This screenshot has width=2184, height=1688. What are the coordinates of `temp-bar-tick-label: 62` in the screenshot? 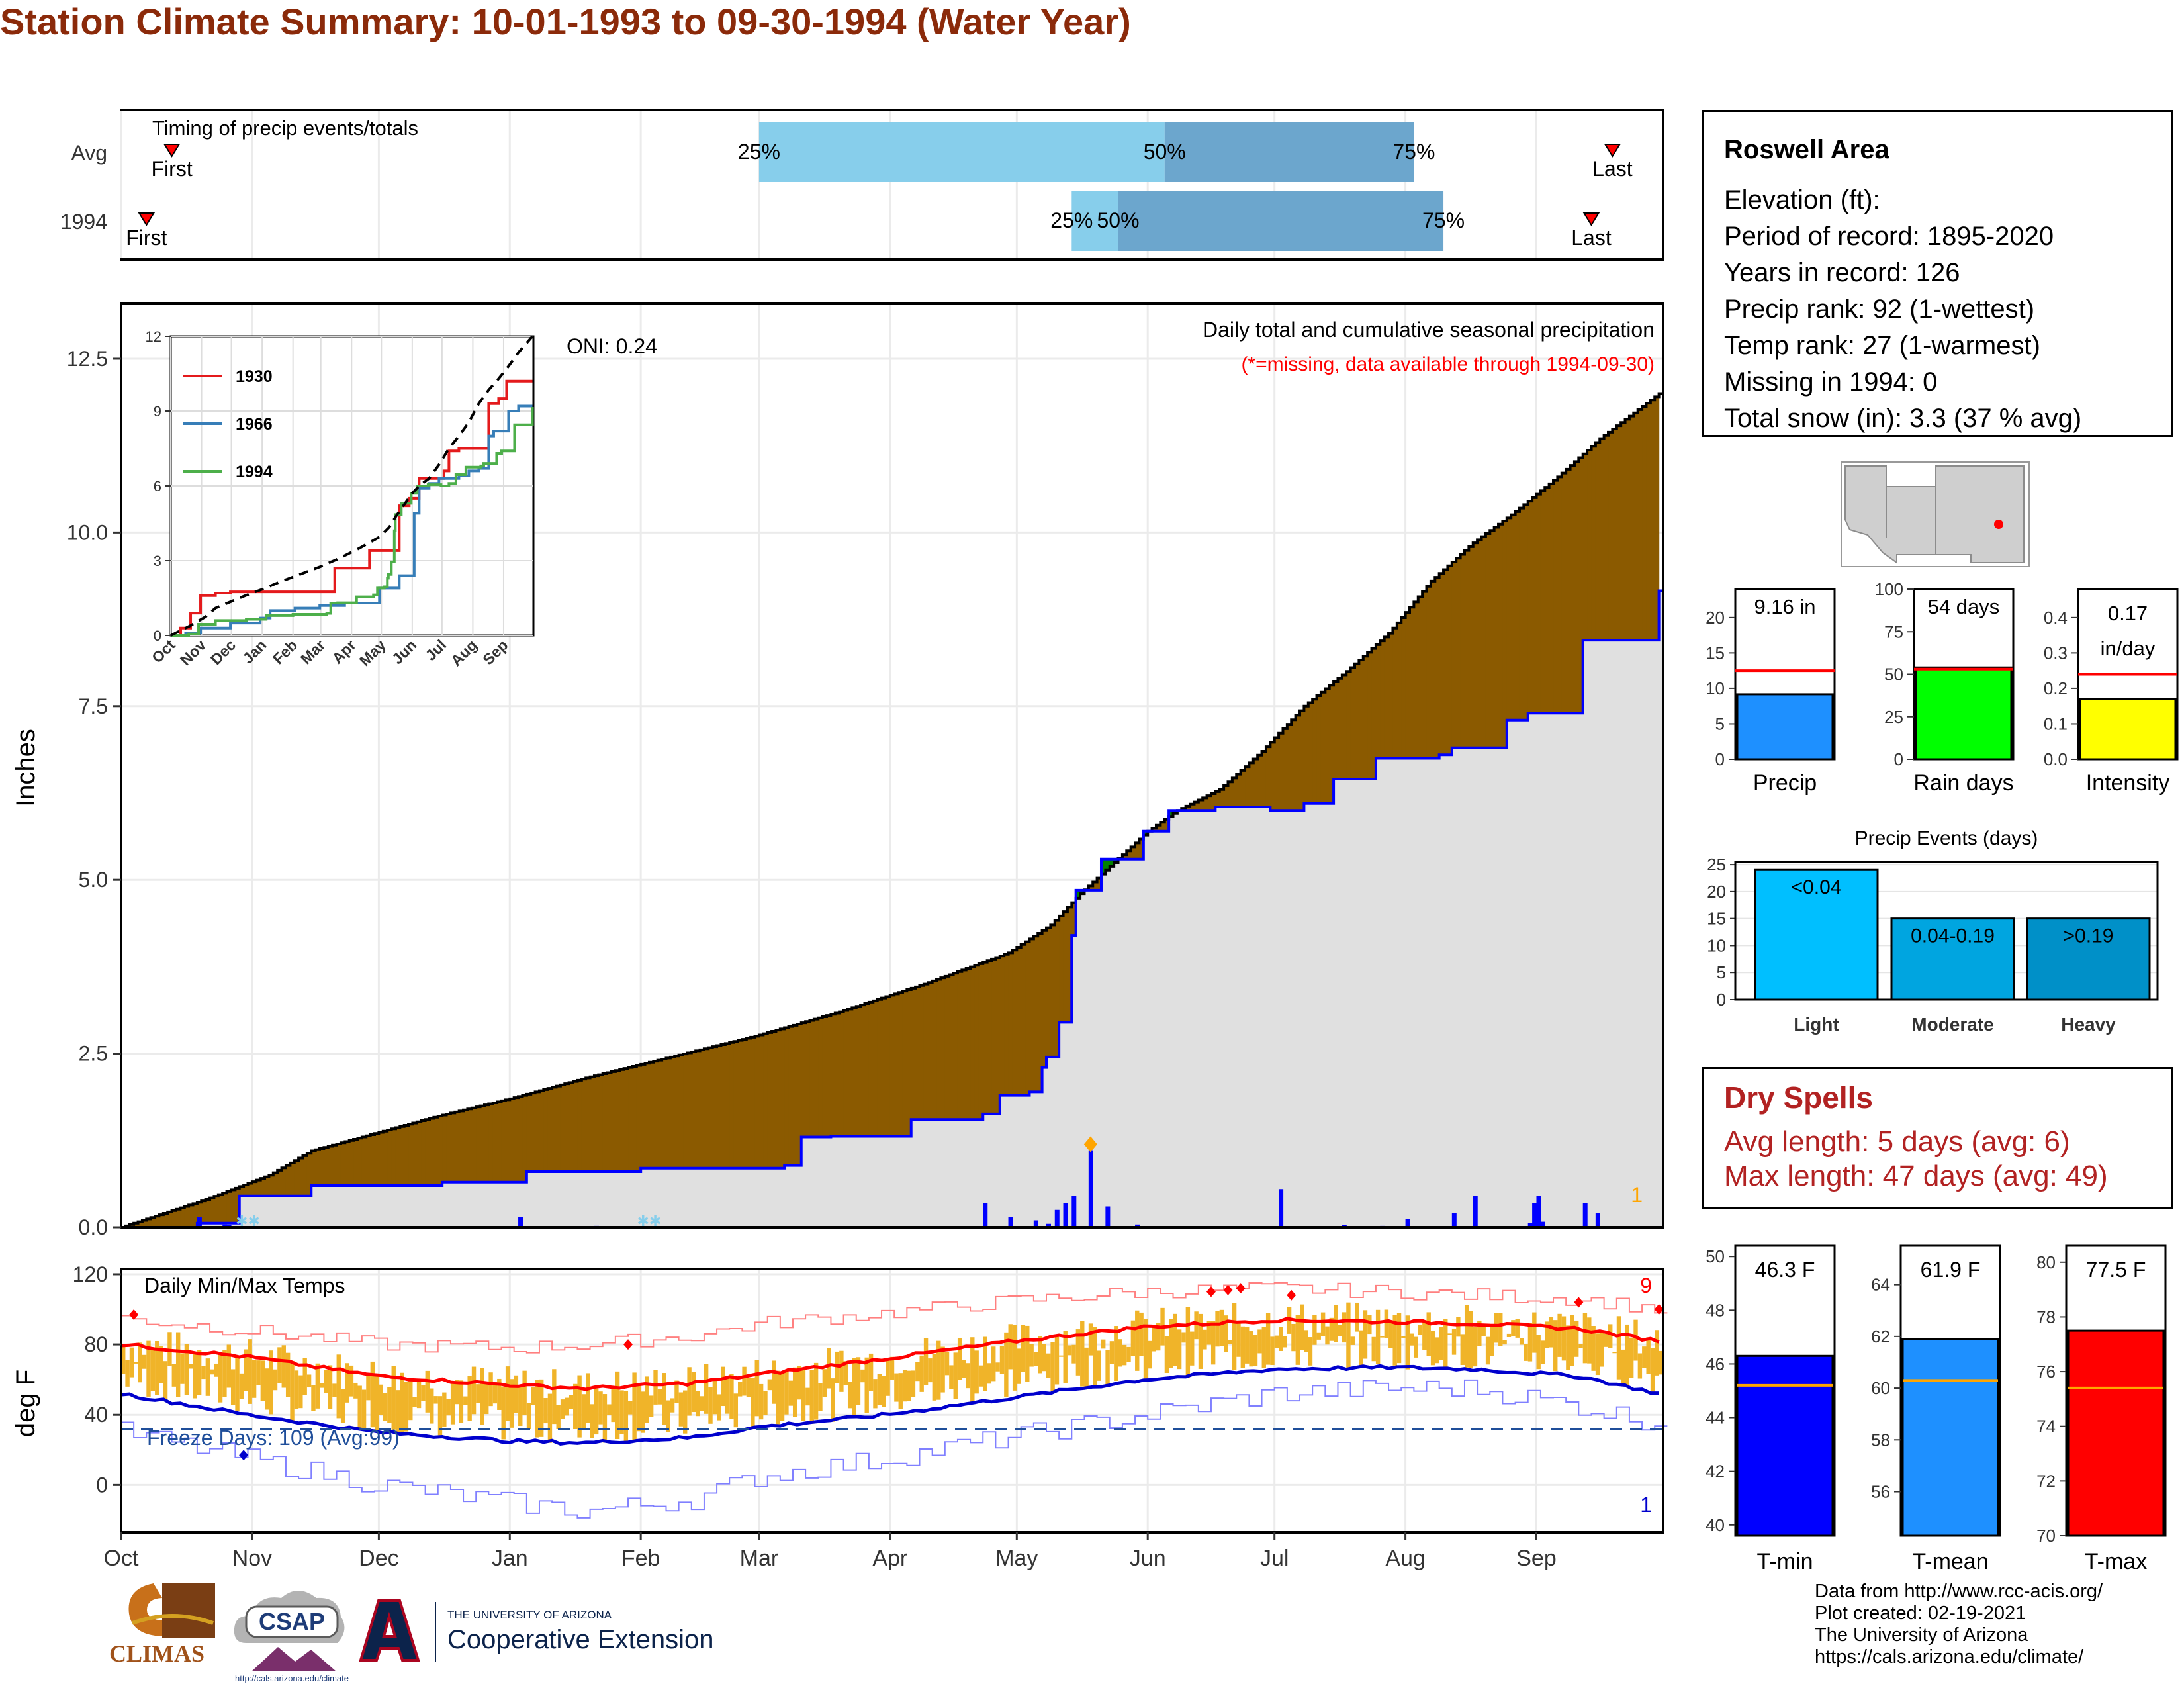 It's located at (1880, 1336).